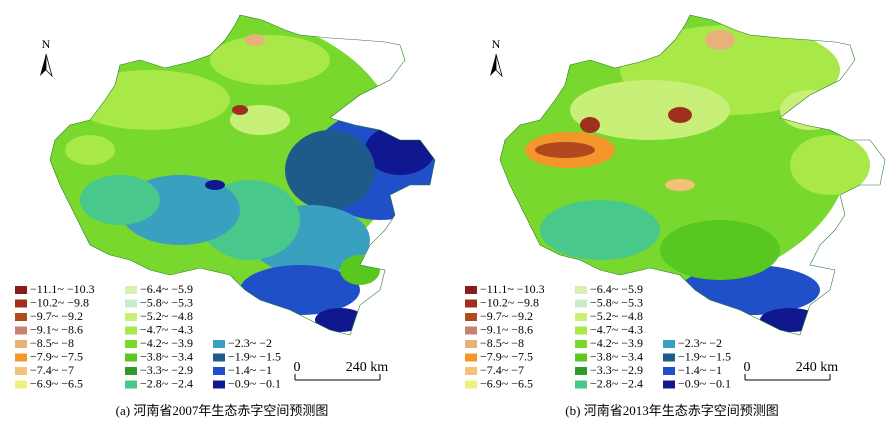 The width and height of the screenshot is (890, 438). I want to click on legend-label: −9.1~ −8.6, so click(506, 329).